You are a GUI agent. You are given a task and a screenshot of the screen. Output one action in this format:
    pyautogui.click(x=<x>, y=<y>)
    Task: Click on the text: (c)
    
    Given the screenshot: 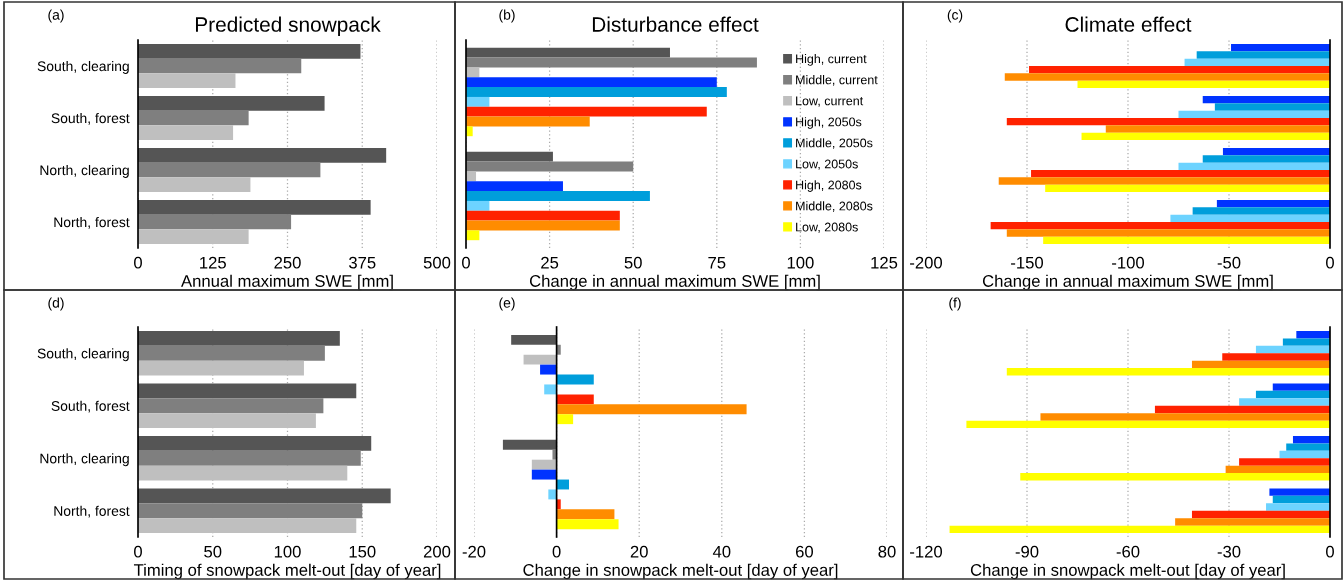 What is the action you would take?
    pyautogui.click(x=955, y=16)
    